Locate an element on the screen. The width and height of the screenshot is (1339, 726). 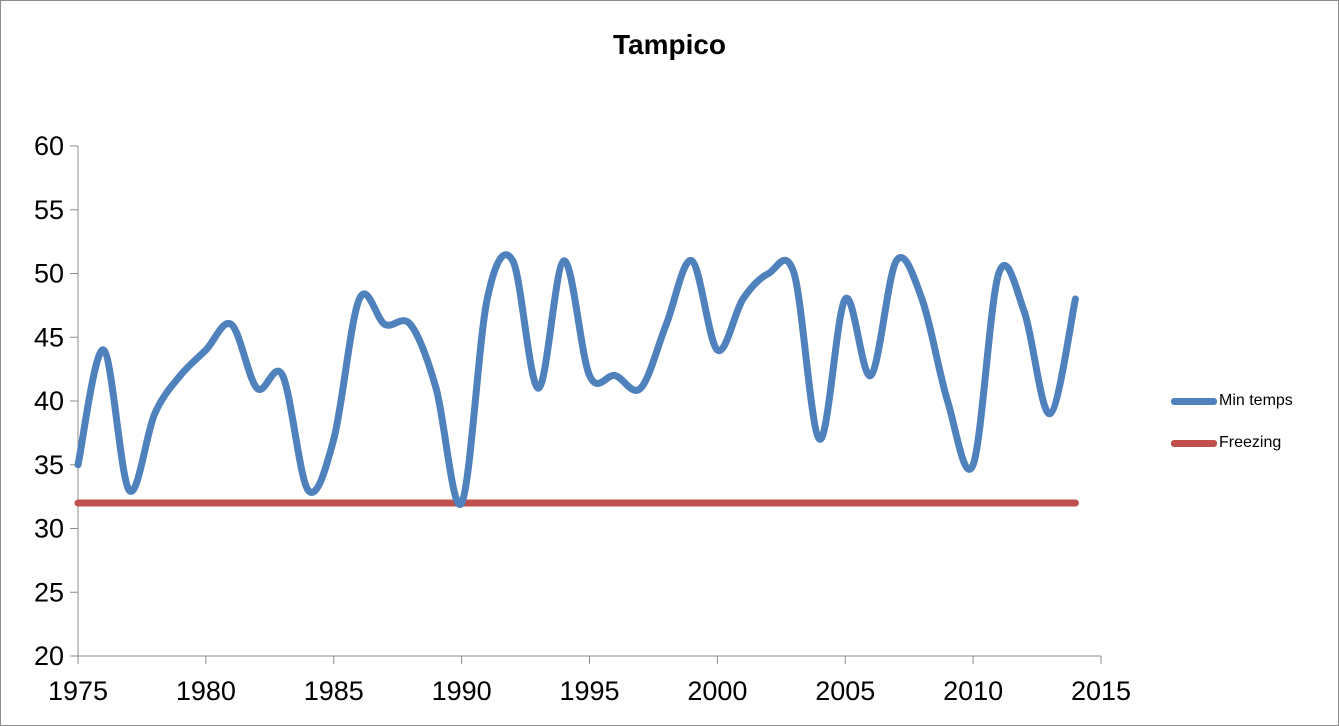
y-axis: 20 25 30 35 40 45 50 55 60 is located at coordinates (56, 401).